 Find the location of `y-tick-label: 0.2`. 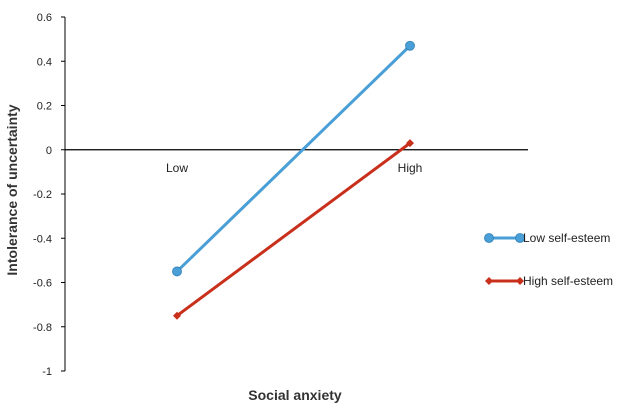

y-tick-label: 0.2 is located at coordinates (44, 107).